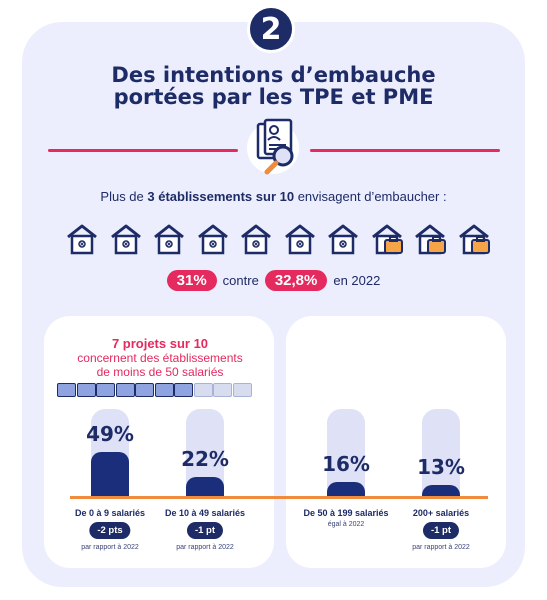 The width and height of the screenshot is (547, 600). What do you see at coordinates (273, 75) in the screenshot?
I see `title-line-1: Des intentions d’embauche` at bounding box center [273, 75].